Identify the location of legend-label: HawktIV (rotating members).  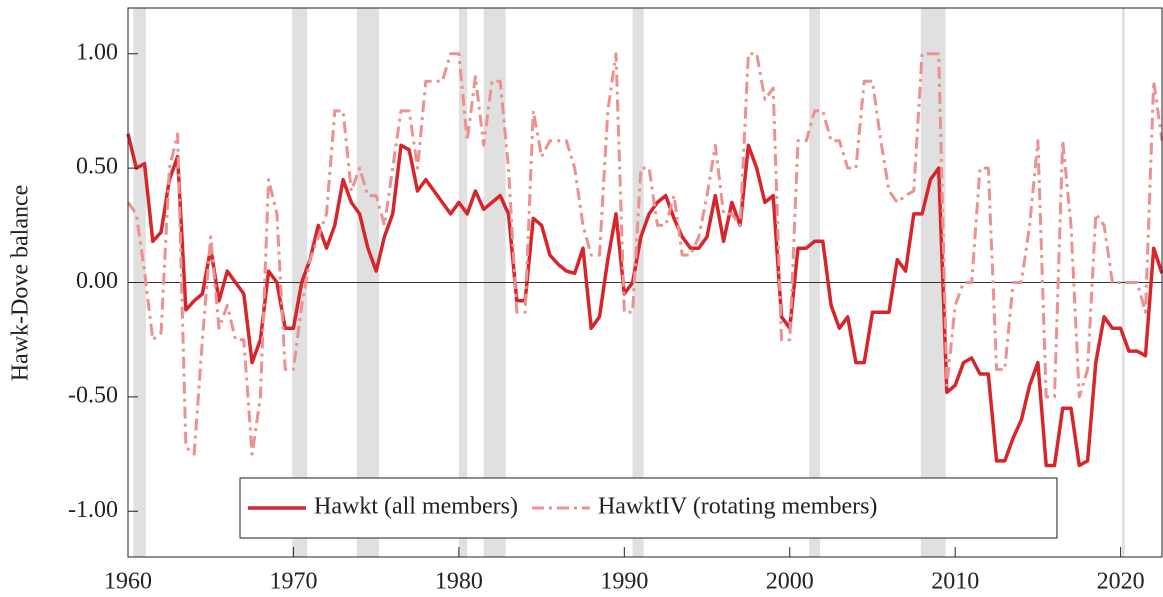
(737, 507).